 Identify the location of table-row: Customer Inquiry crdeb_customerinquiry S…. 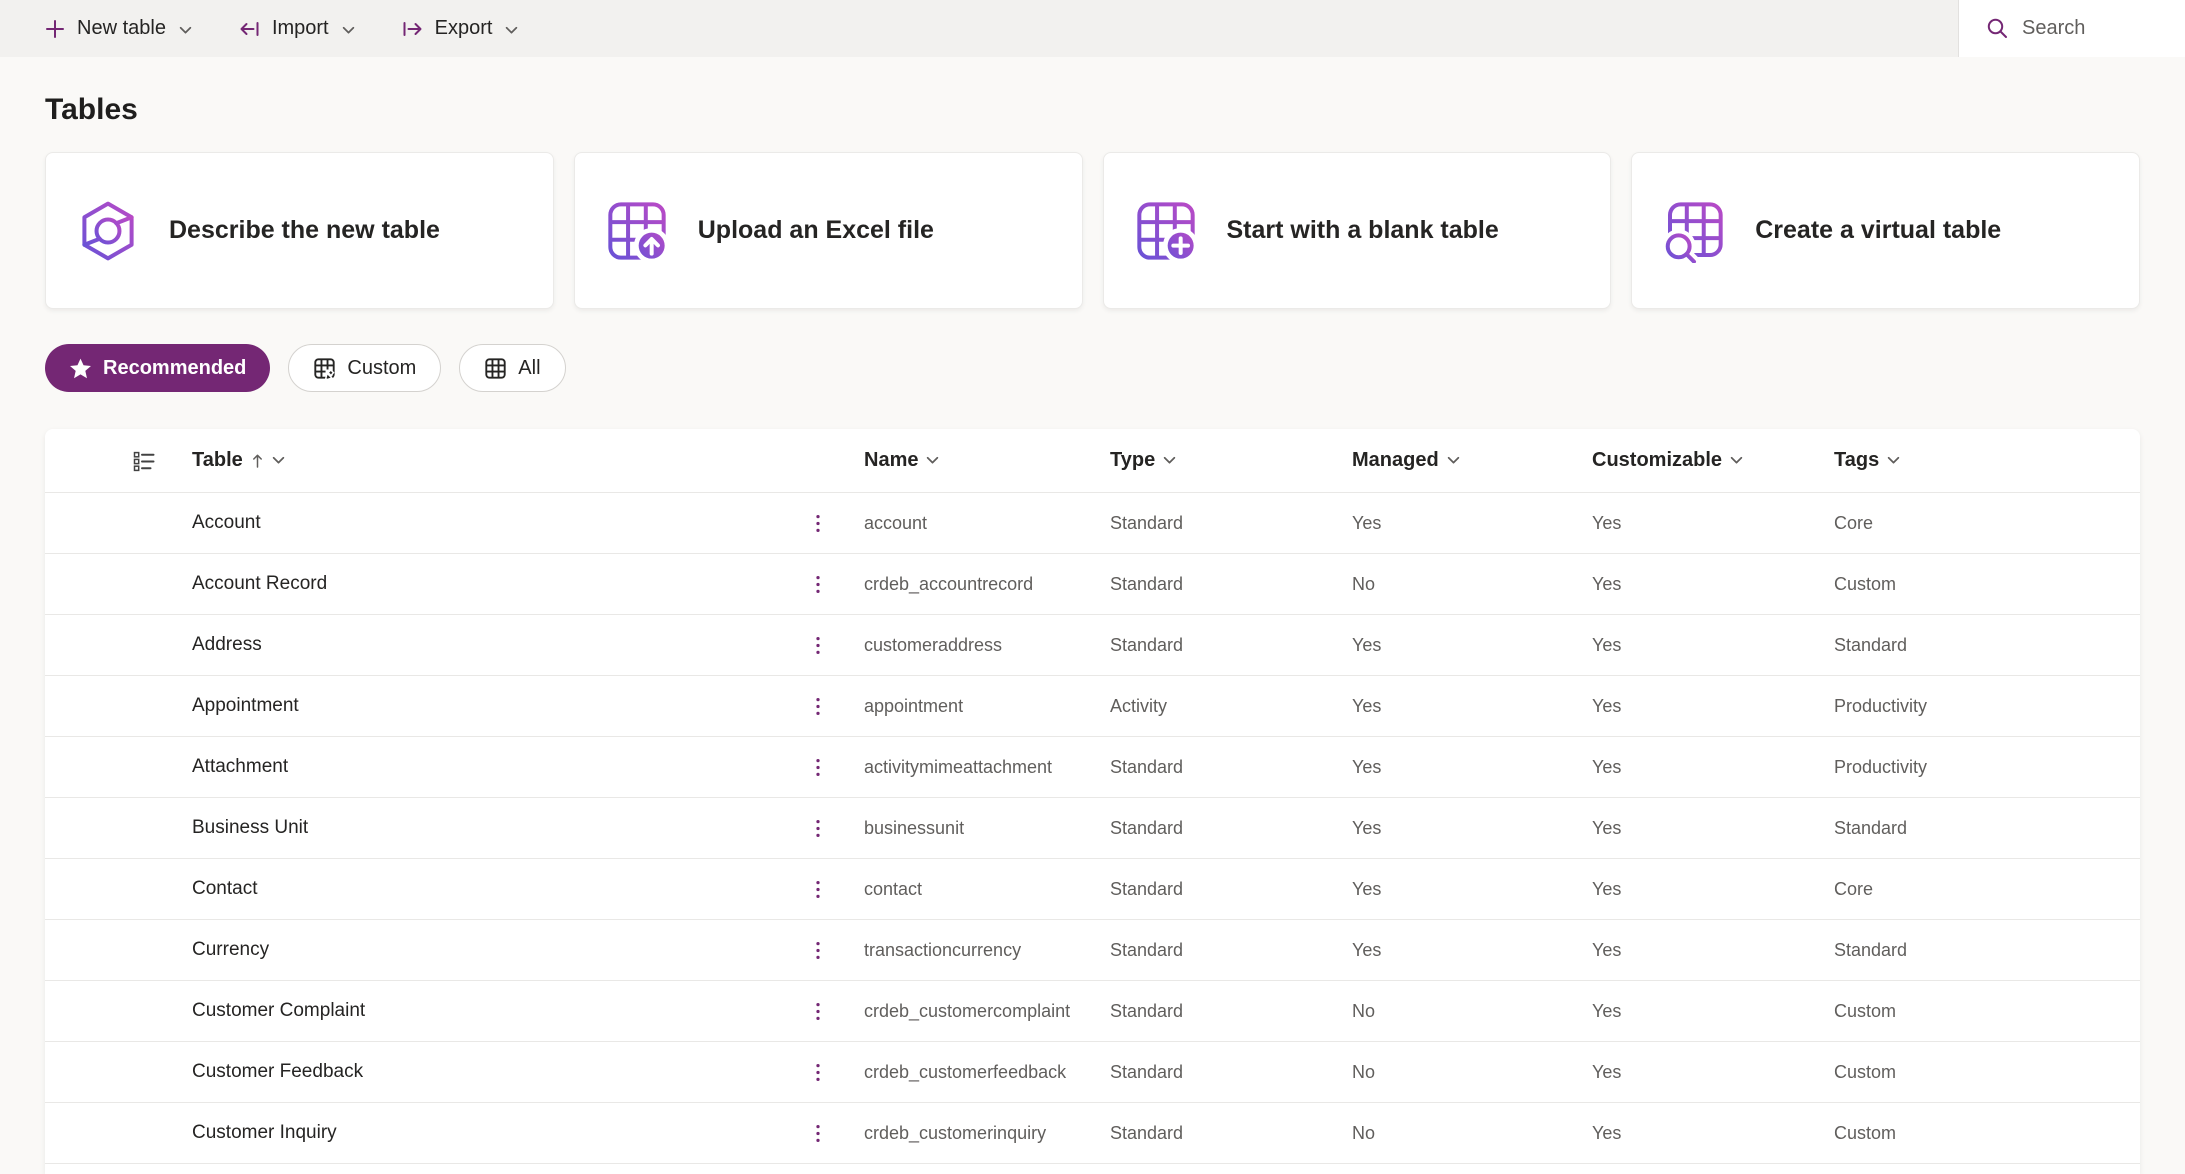
(1092, 1133).